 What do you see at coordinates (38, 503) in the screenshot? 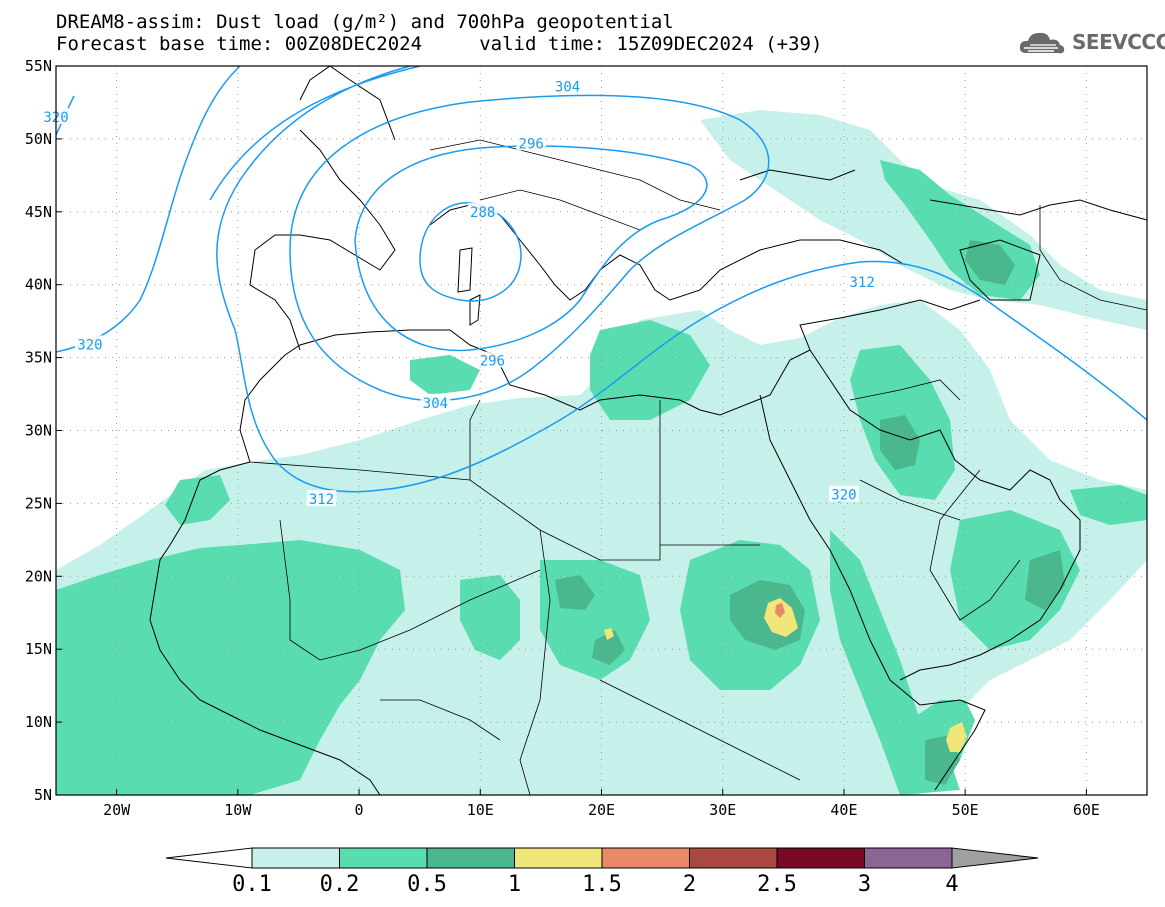
I see `lat-tick-label: 25N` at bounding box center [38, 503].